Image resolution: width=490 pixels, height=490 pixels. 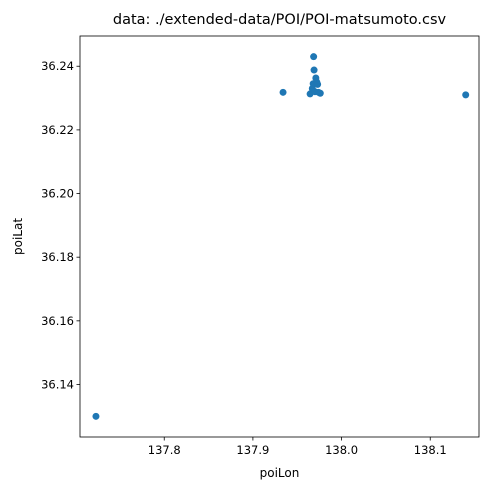 I want to click on y-tick-label: 36.22, so click(x=57, y=130).